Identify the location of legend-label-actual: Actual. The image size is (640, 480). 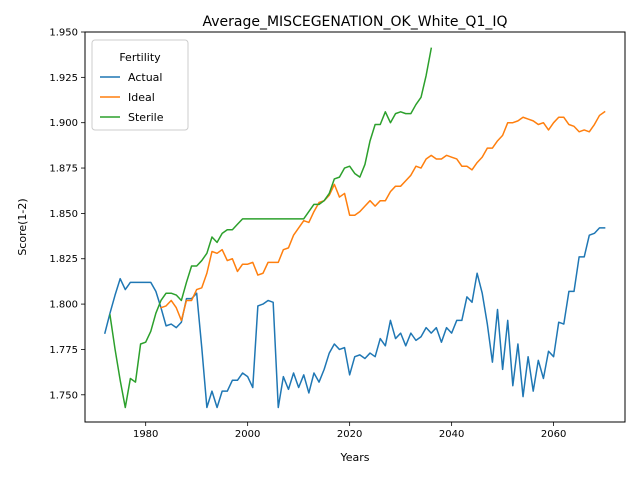
(145, 77).